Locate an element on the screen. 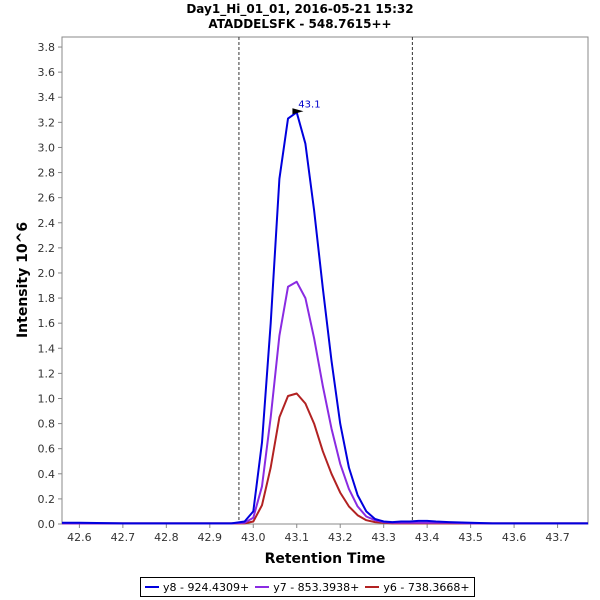 The width and height of the screenshot is (600, 600). y-tick-label: 2.6 is located at coordinates (47, 198).